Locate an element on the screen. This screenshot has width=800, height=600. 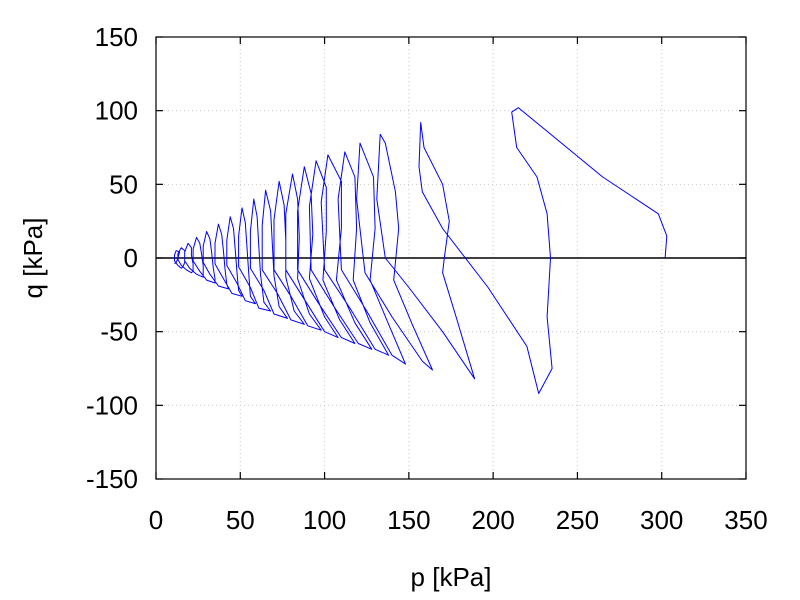
y-tick-label: 150 is located at coordinates (116, 37).